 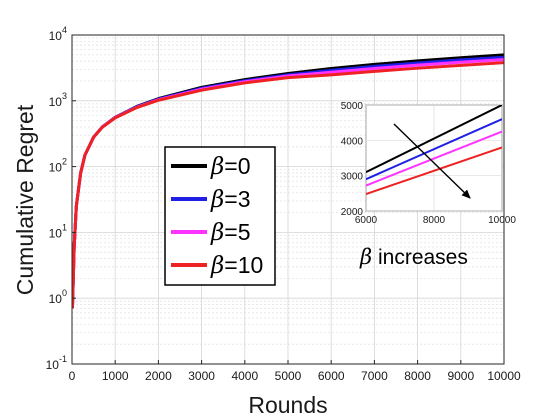 I want to click on legend-value: =3, so click(x=237, y=199).